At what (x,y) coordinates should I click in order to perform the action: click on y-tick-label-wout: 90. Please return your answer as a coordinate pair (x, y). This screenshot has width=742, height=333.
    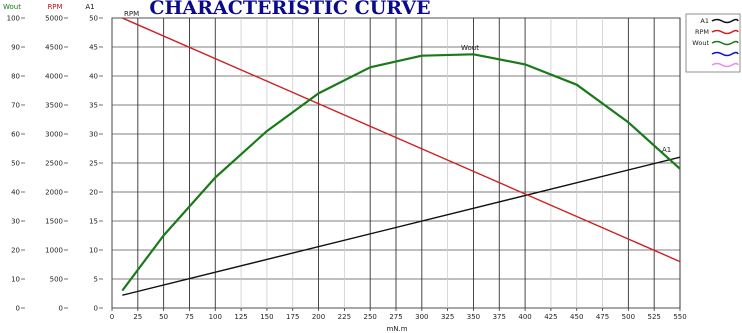
    Looking at the image, I should click on (15, 48).